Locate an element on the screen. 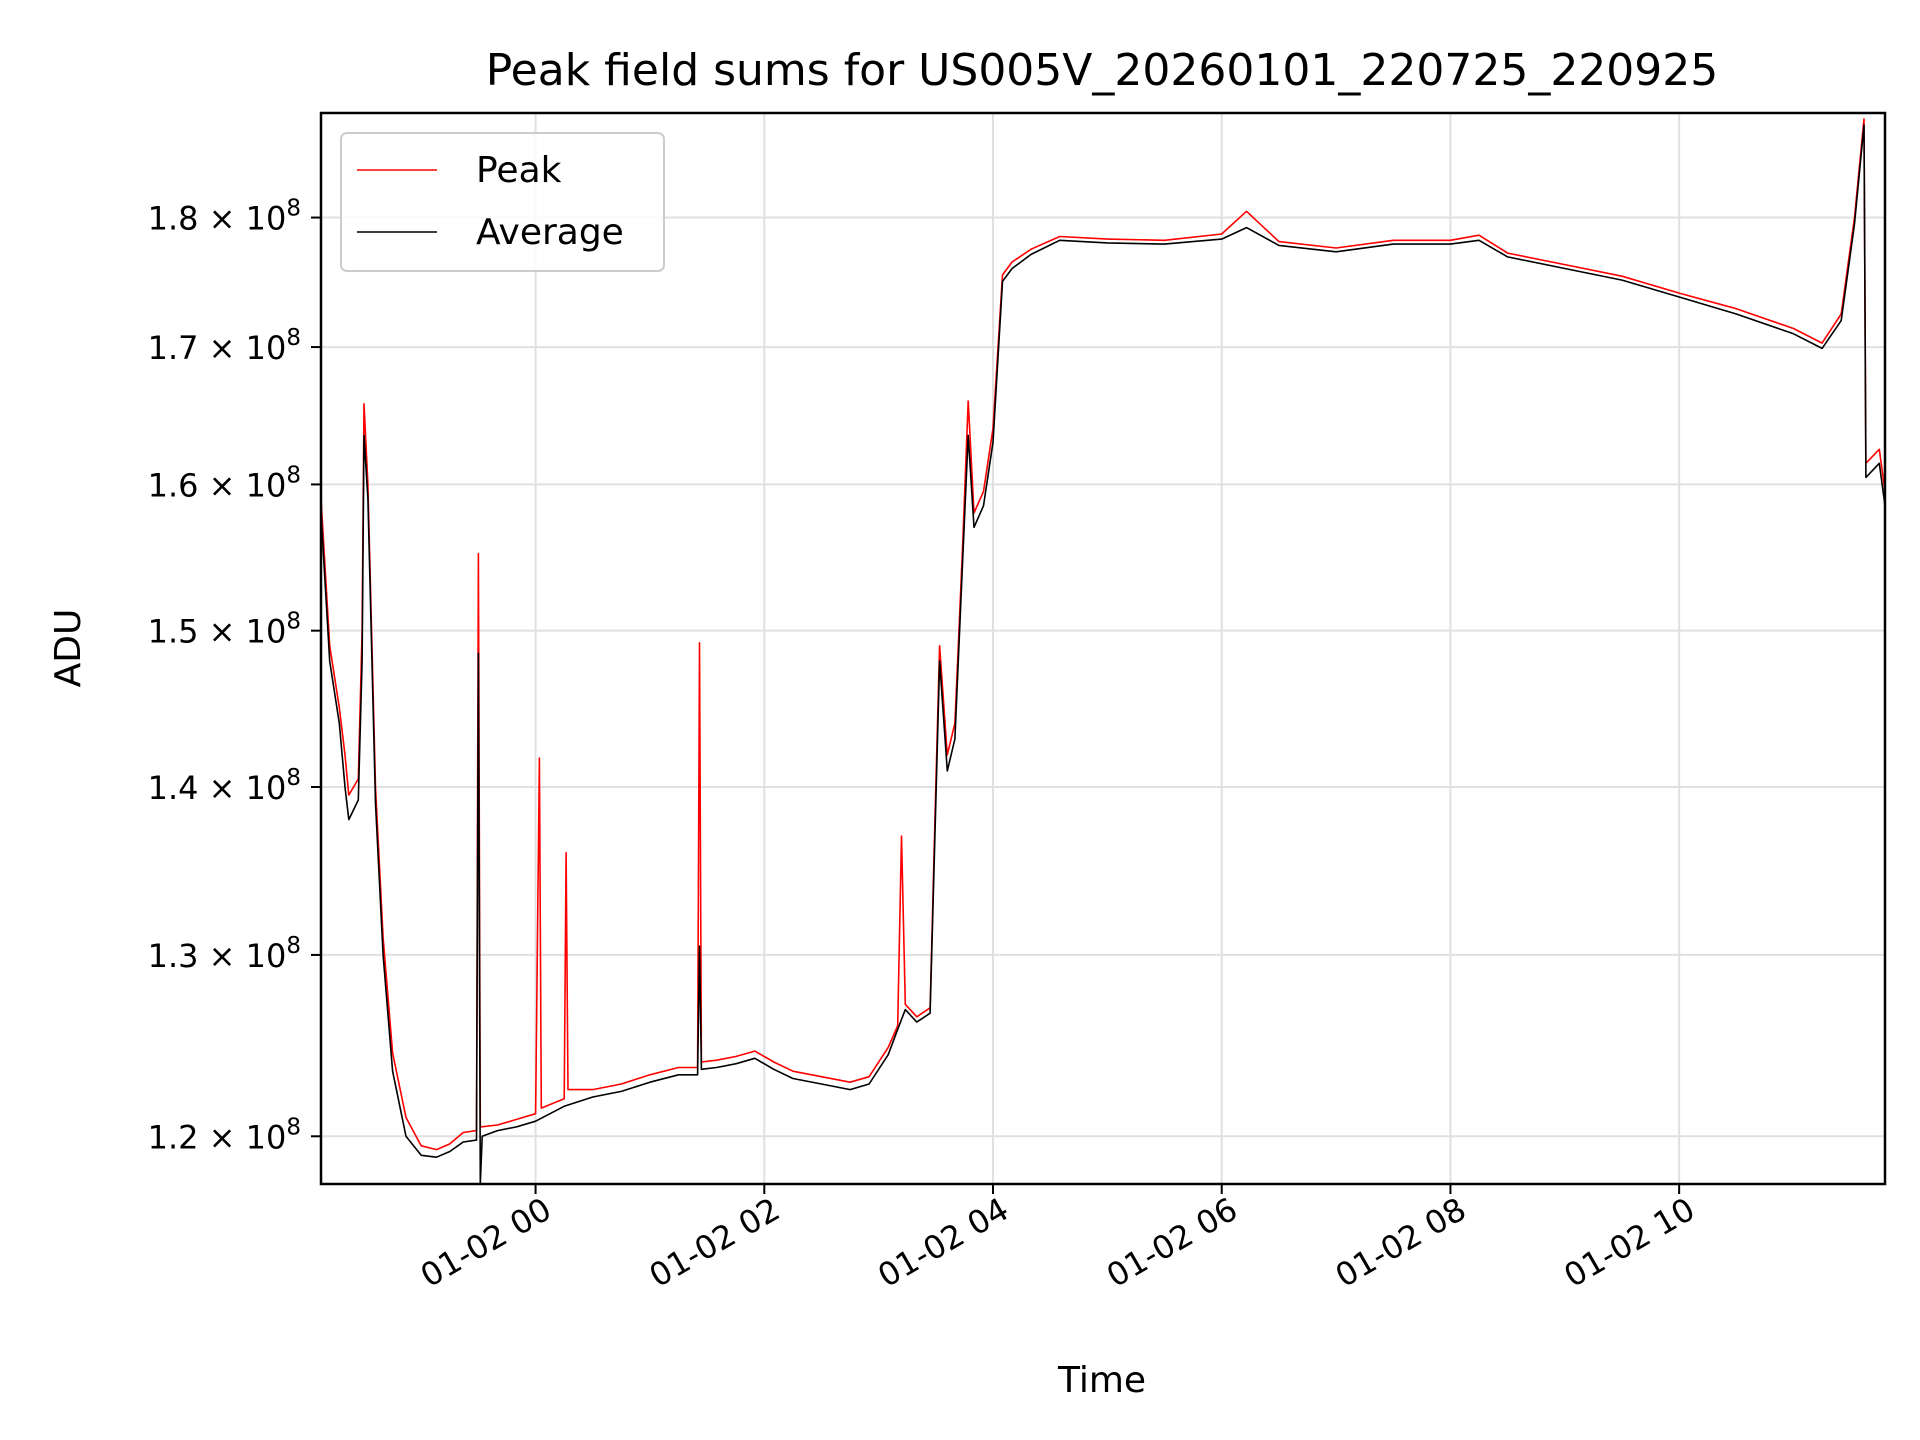 This screenshot has width=1920, height=1440. y-tick-label: 1.4 × 108 is located at coordinates (224, 786).